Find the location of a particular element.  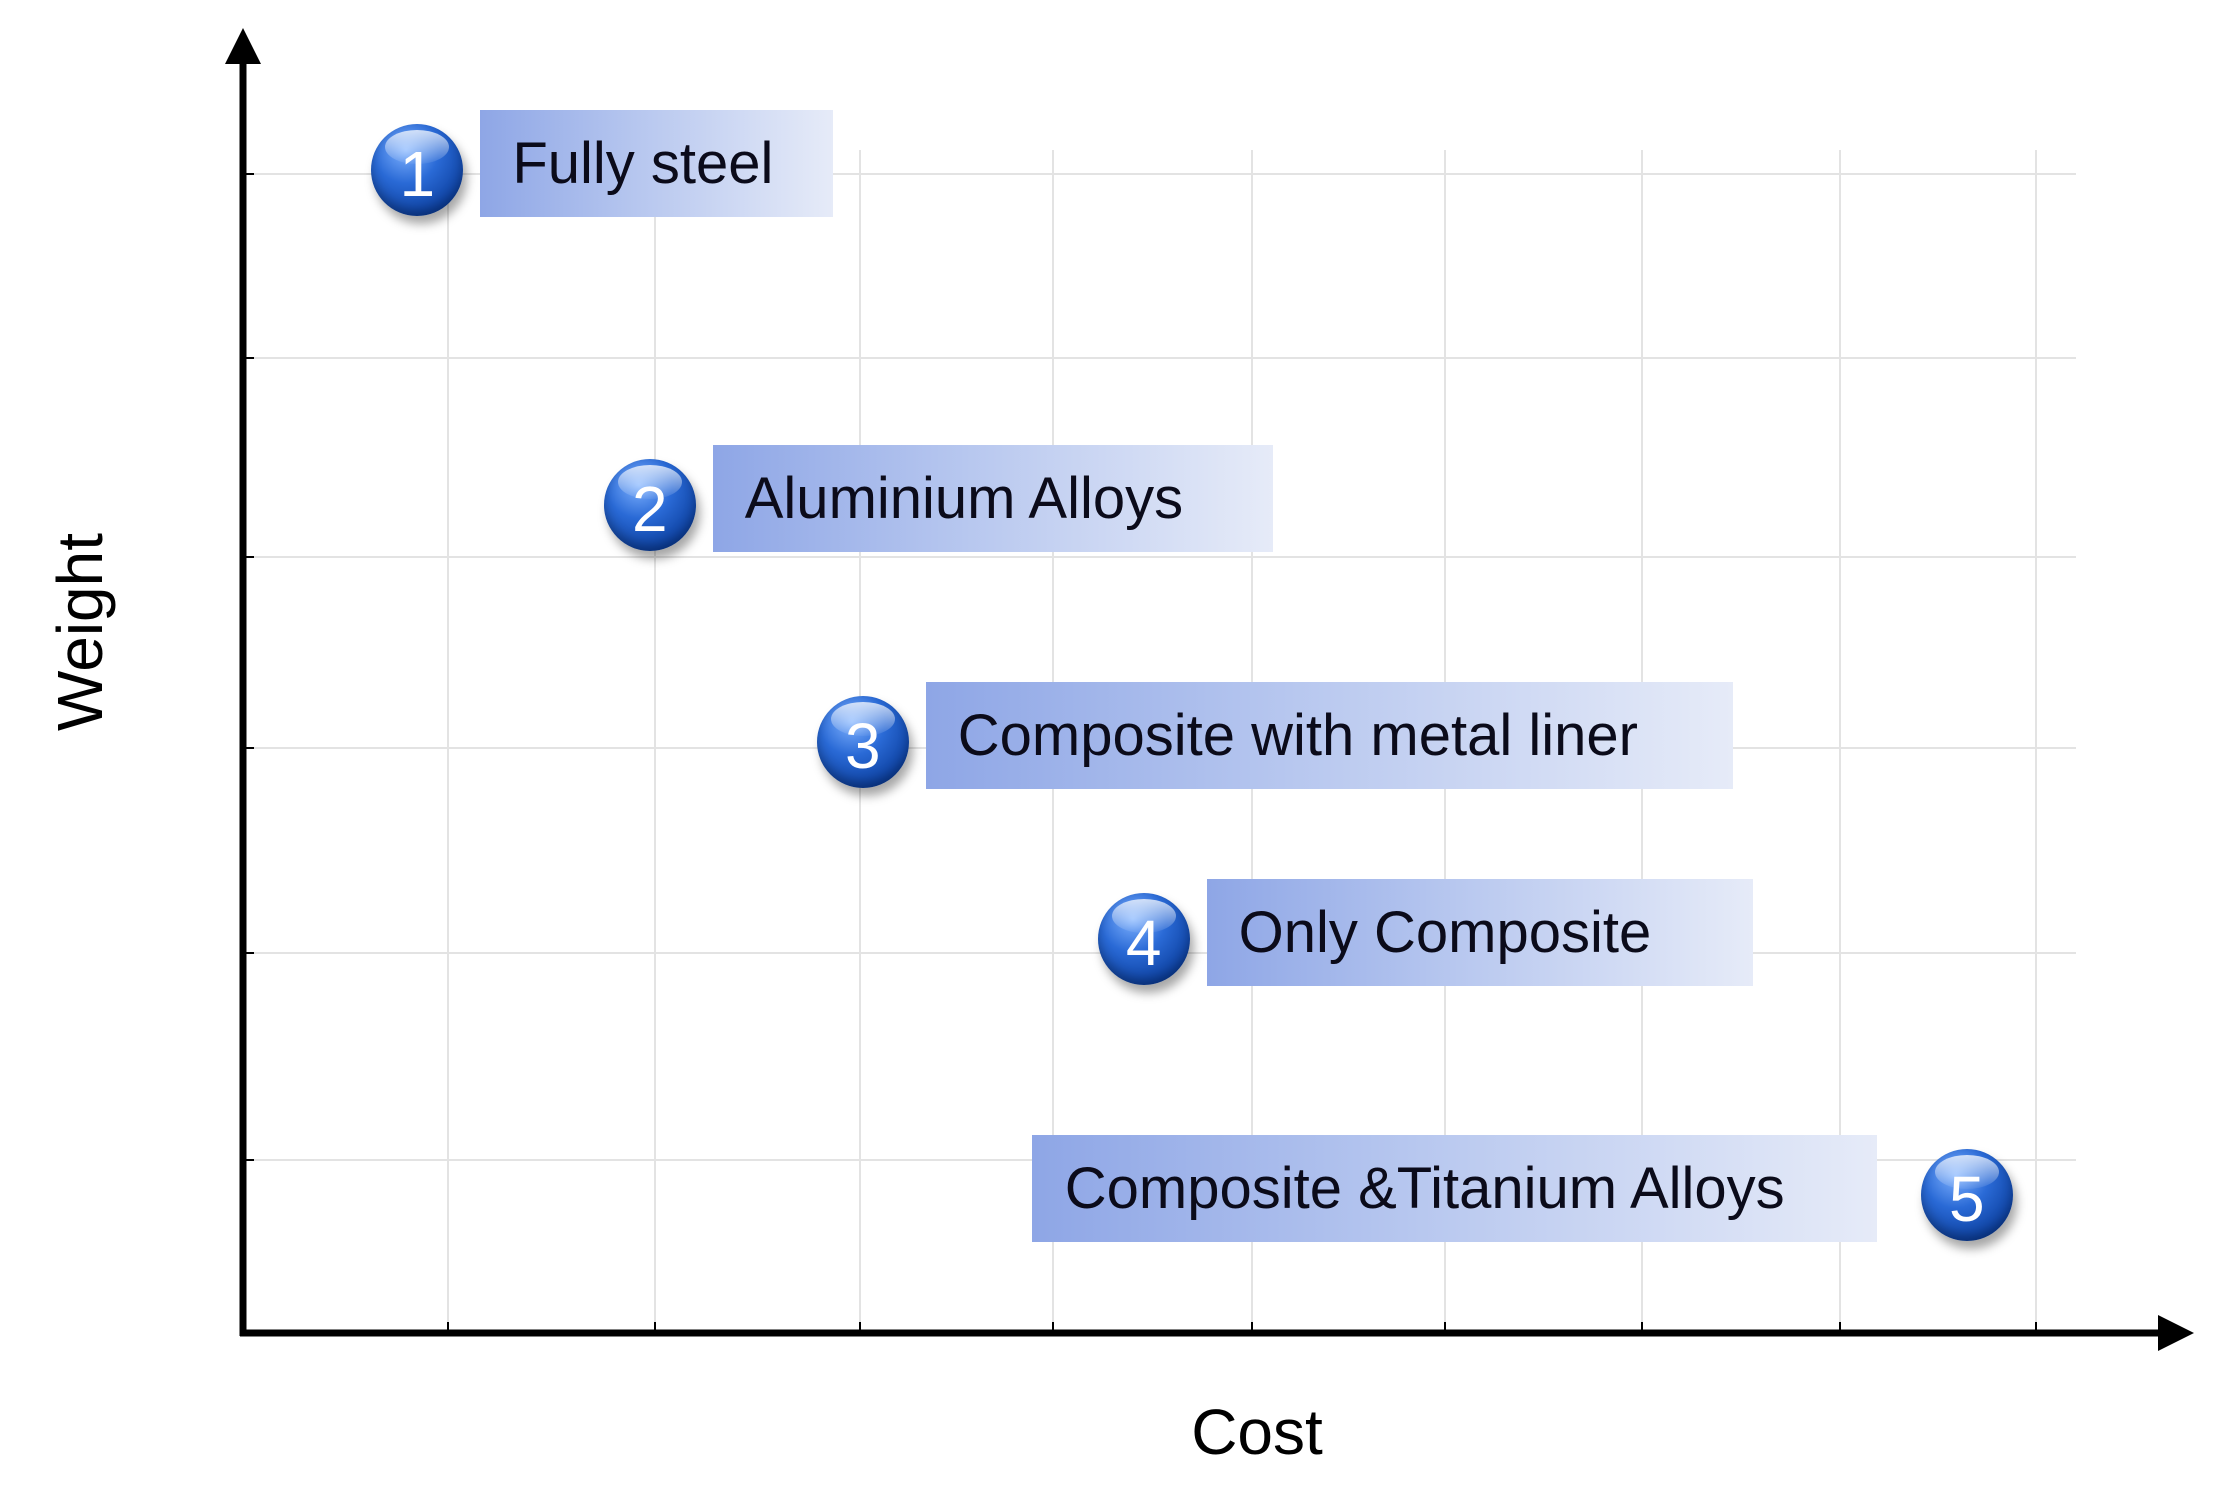

y-axis-title: Weight is located at coordinates (80, 632).